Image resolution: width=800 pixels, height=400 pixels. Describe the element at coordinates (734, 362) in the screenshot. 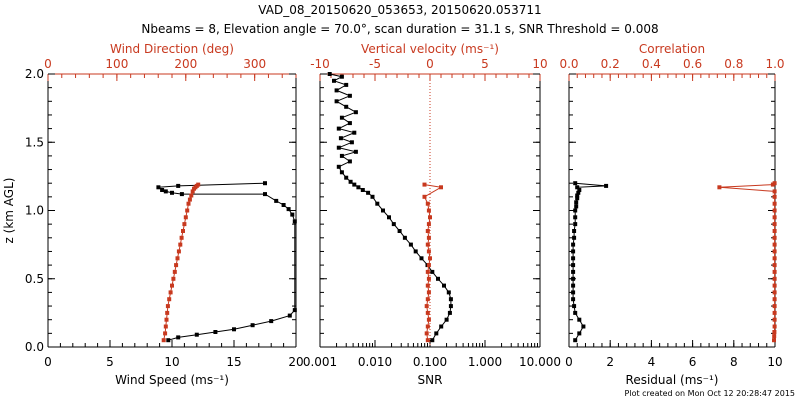

I see `x-tick-label: 8` at that location.